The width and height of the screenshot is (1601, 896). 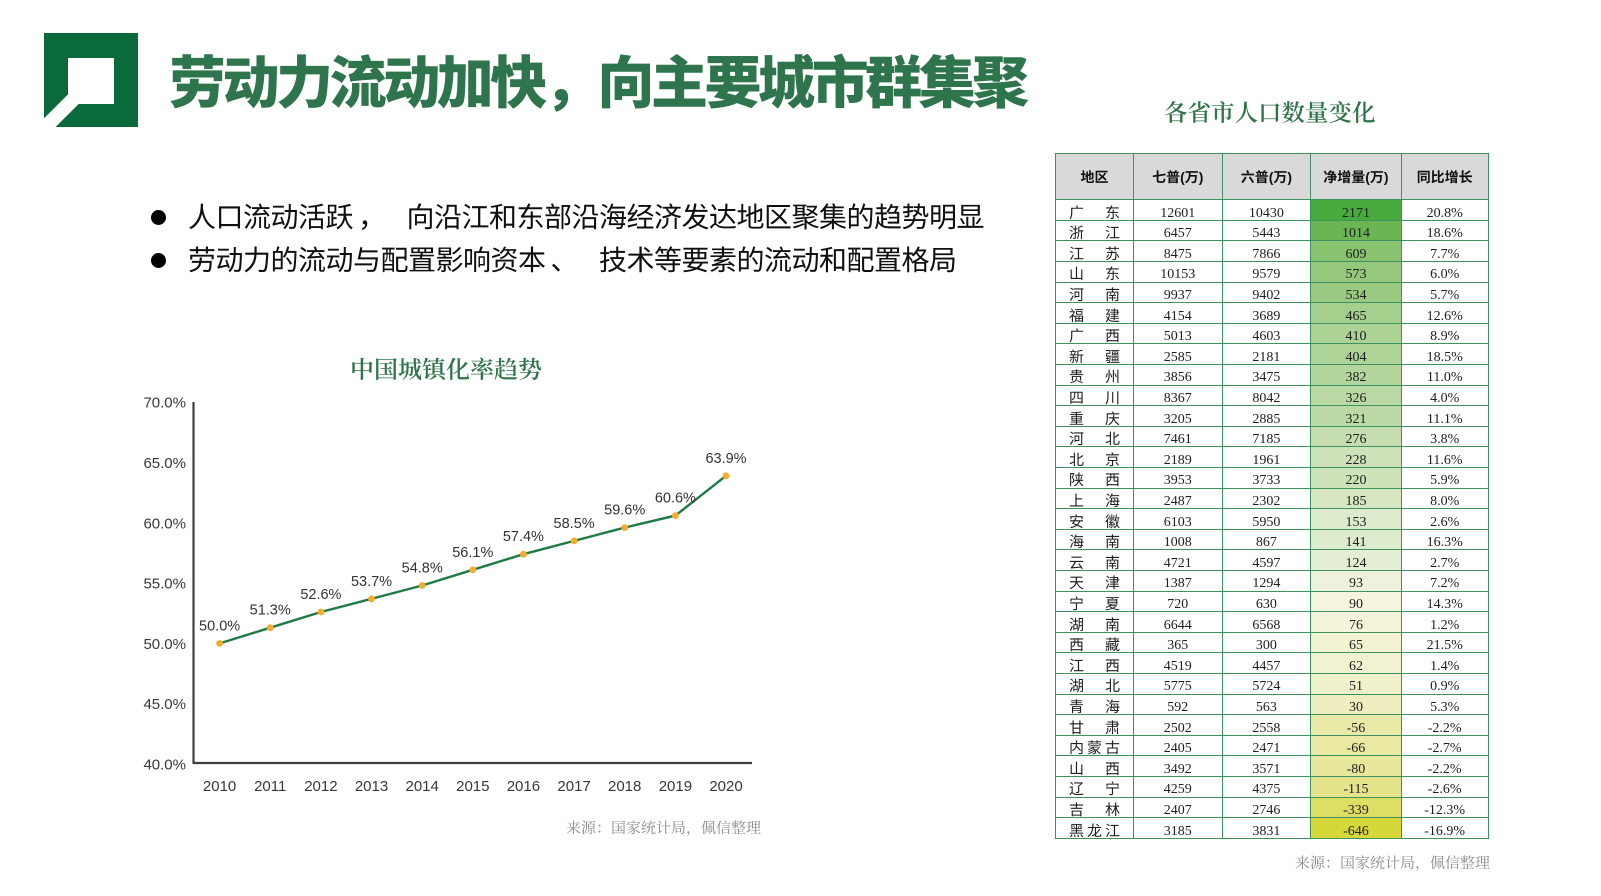 What do you see at coordinates (164, 403) in the screenshot?
I see `svg-text: 70.0%` at bounding box center [164, 403].